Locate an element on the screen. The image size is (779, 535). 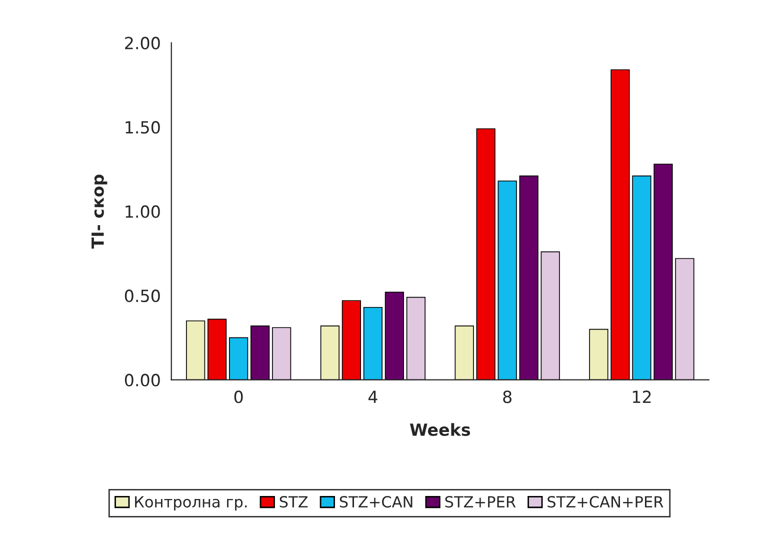
y-tick-label: 1.00 is located at coordinates (143, 211).